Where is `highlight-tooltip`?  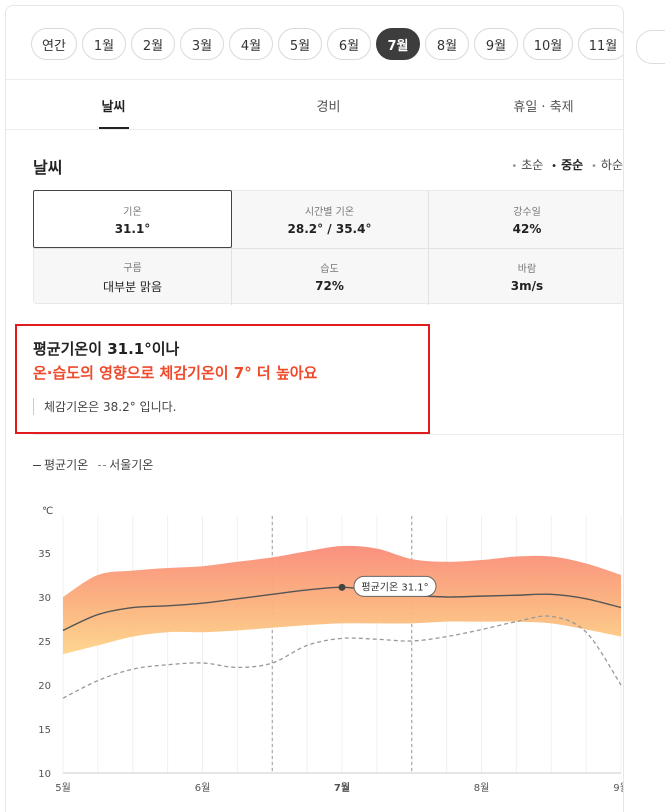
highlight-tooltip is located at coordinates (395, 586).